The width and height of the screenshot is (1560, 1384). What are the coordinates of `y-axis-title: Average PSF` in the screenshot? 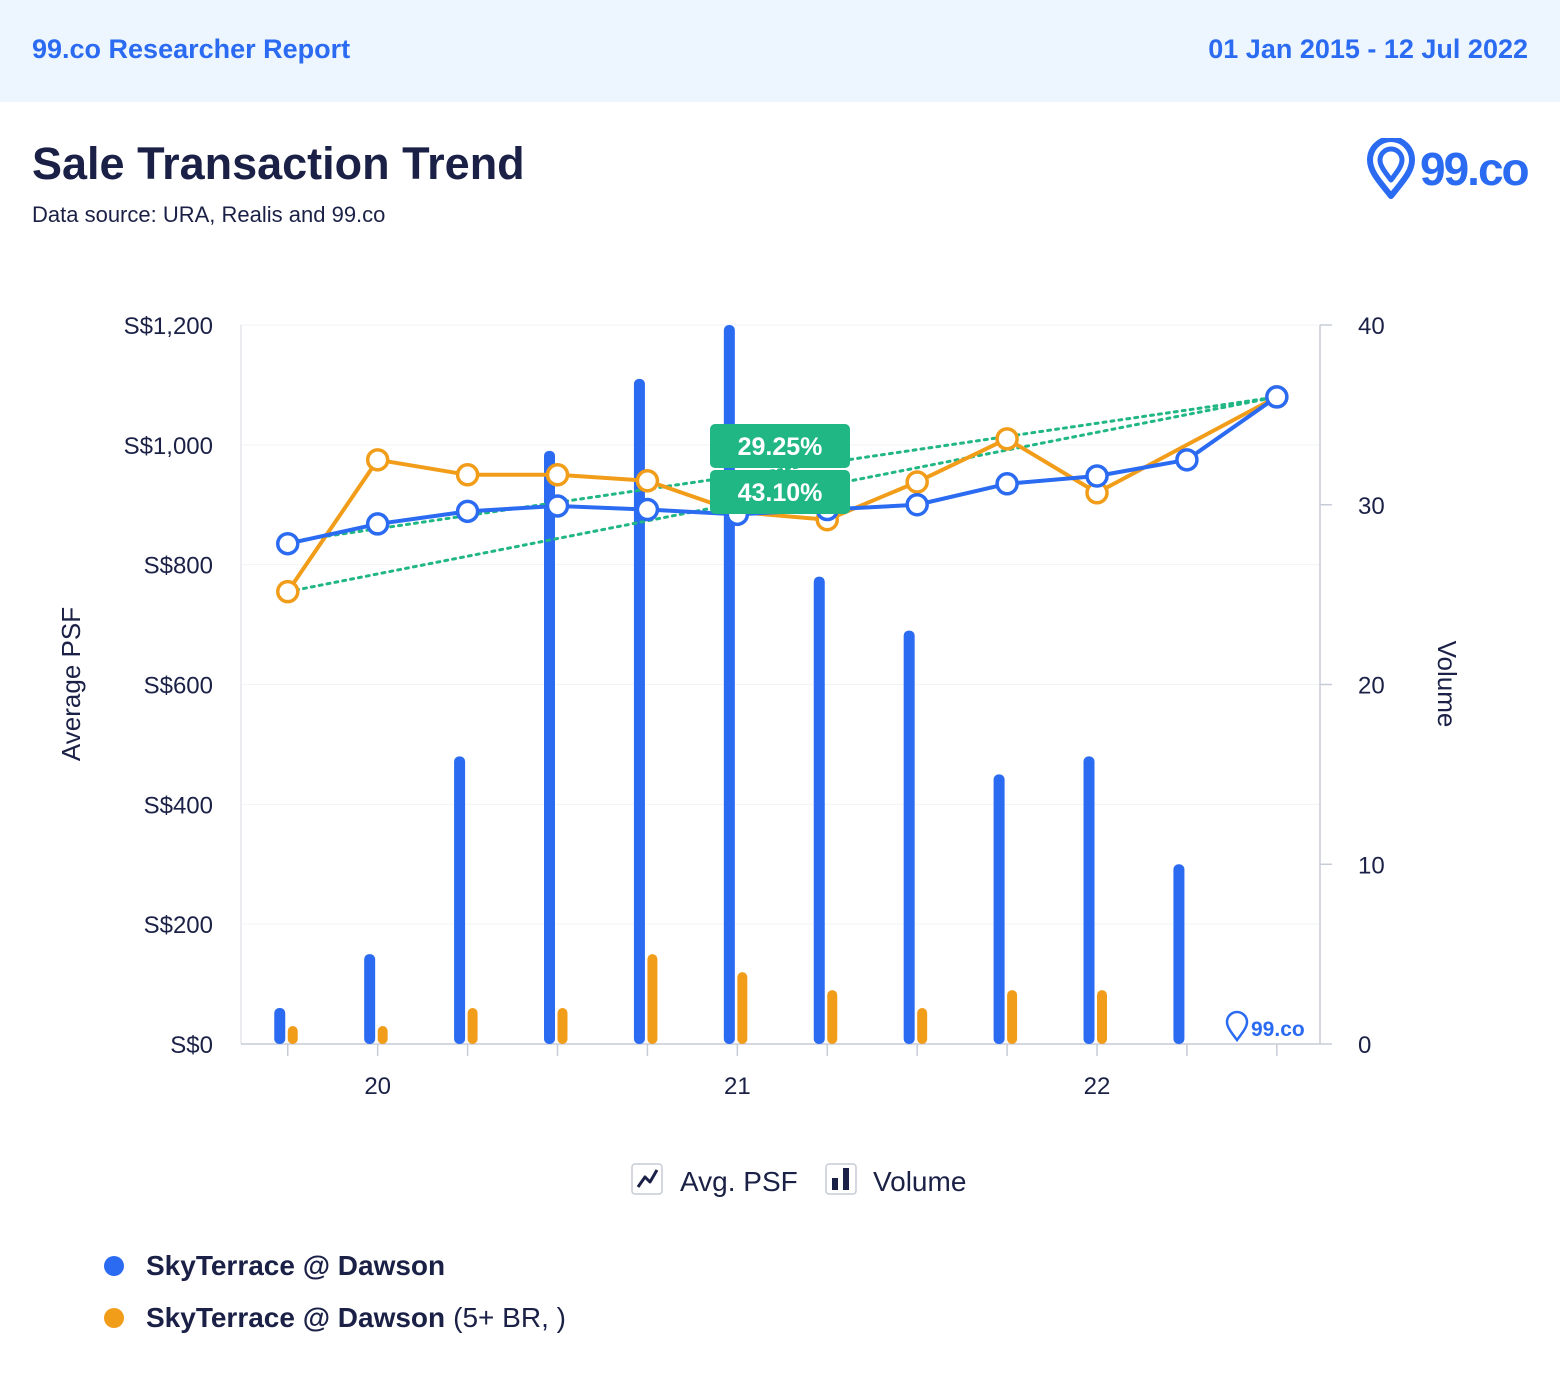 It's located at (71, 684).